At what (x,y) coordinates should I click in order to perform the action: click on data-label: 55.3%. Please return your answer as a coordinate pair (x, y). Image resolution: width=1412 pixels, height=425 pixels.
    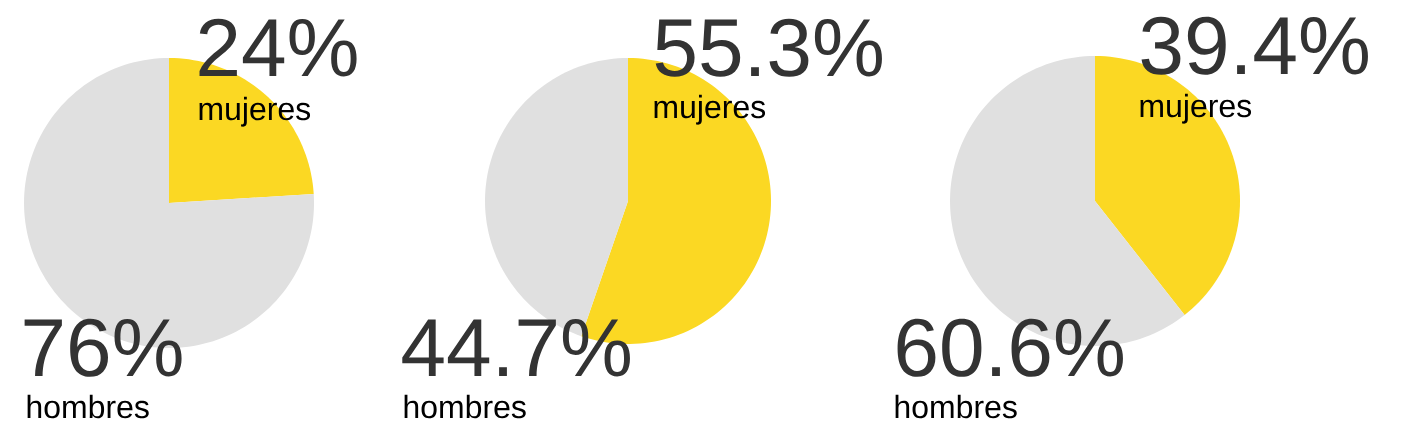
    Looking at the image, I should click on (768, 47).